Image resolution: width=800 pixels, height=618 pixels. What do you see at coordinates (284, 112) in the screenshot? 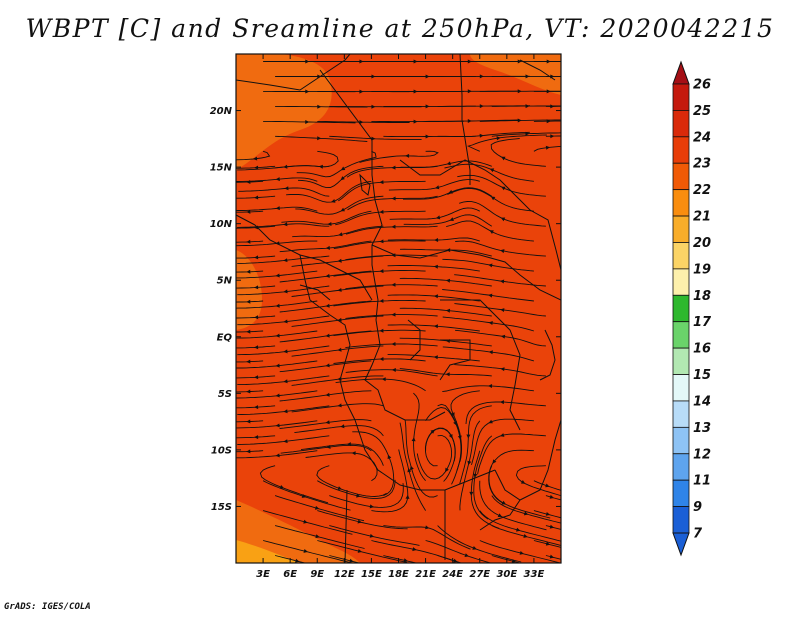
I see `wbpt-warm-patch-northwest` at bounding box center [284, 112].